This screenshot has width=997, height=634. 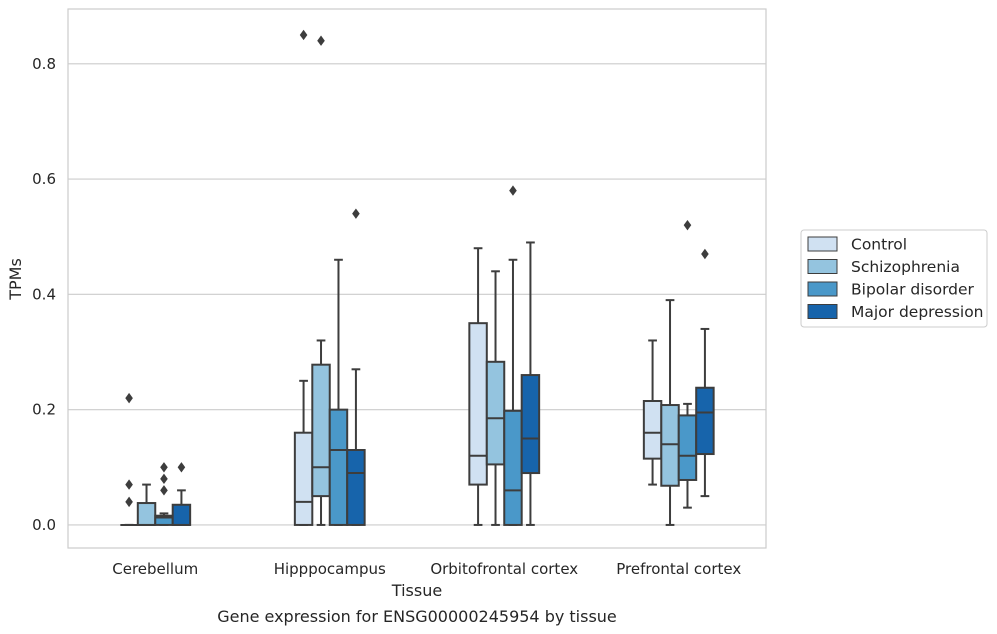 What do you see at coordinates (905, 267) in the screenshot?
I see `legend-label: Schizophrenia` at bounding box center [905, 267].